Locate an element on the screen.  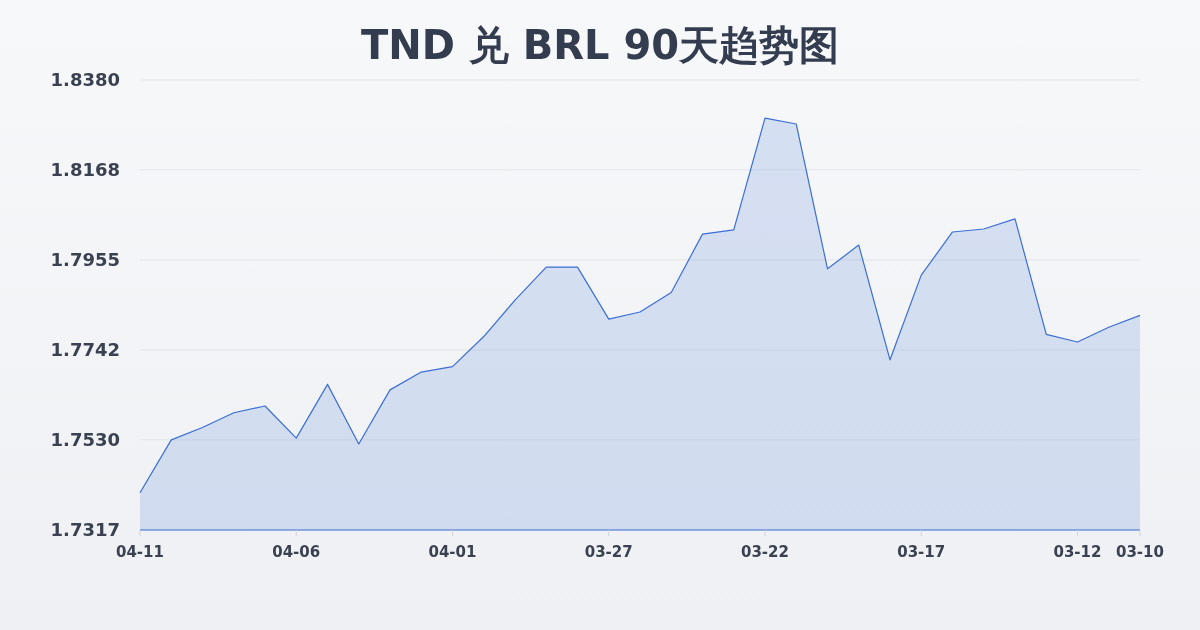
x-tick-label: 04-01 is located at coordinates (452, 551).